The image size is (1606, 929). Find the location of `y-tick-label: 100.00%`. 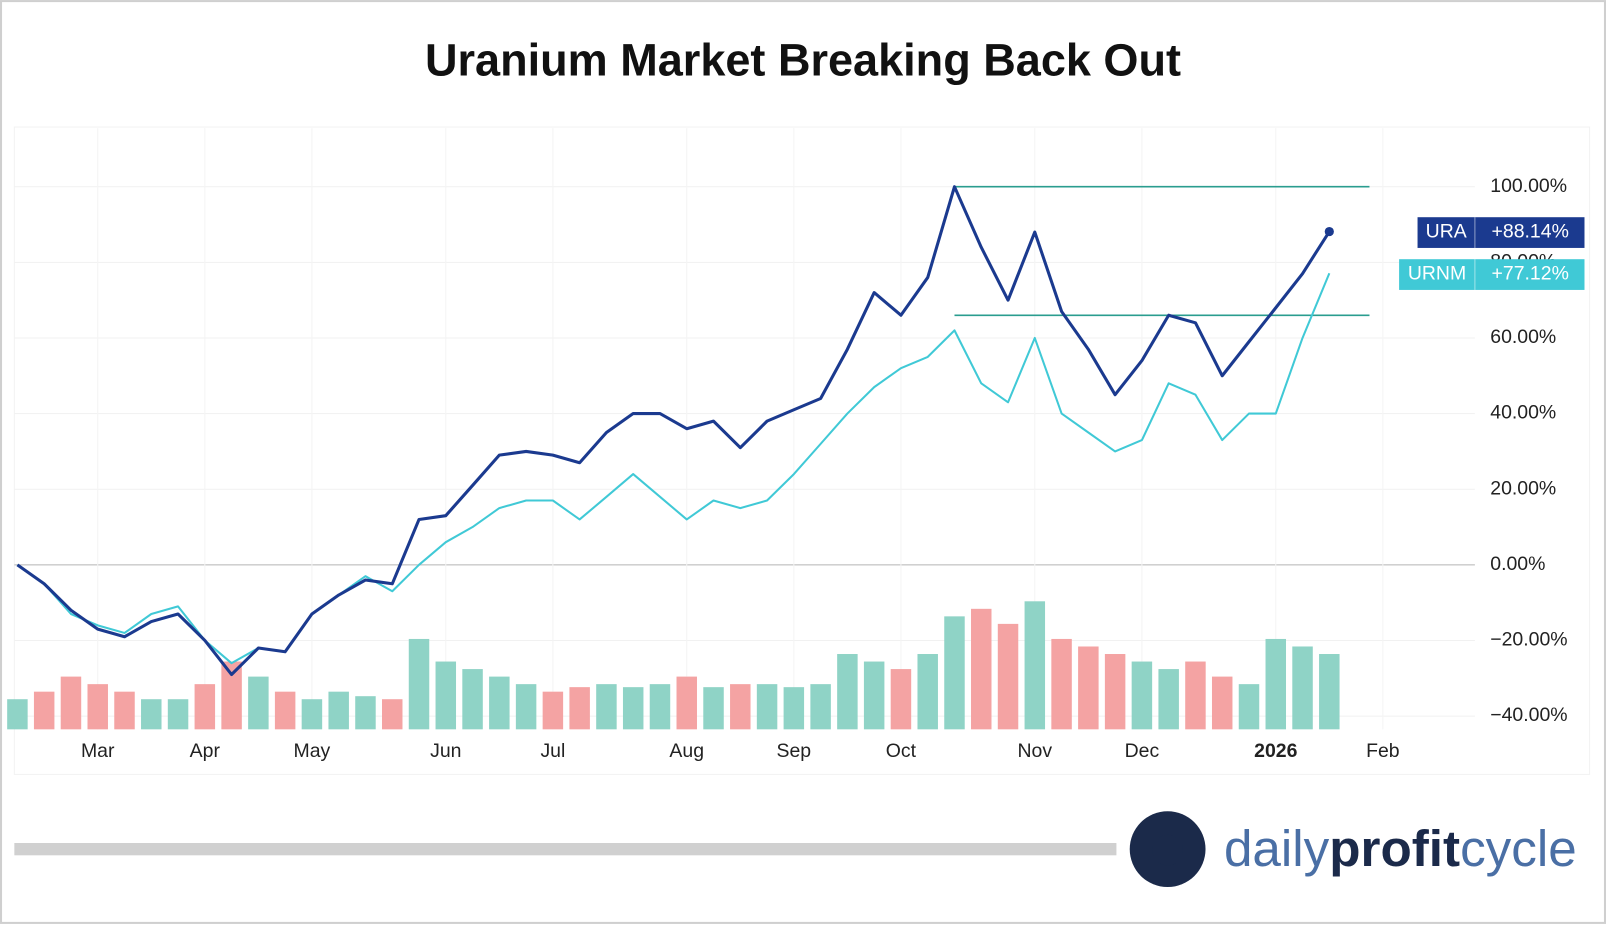

y-tick-label: 100.00% is located at coordinates (1528, 186).